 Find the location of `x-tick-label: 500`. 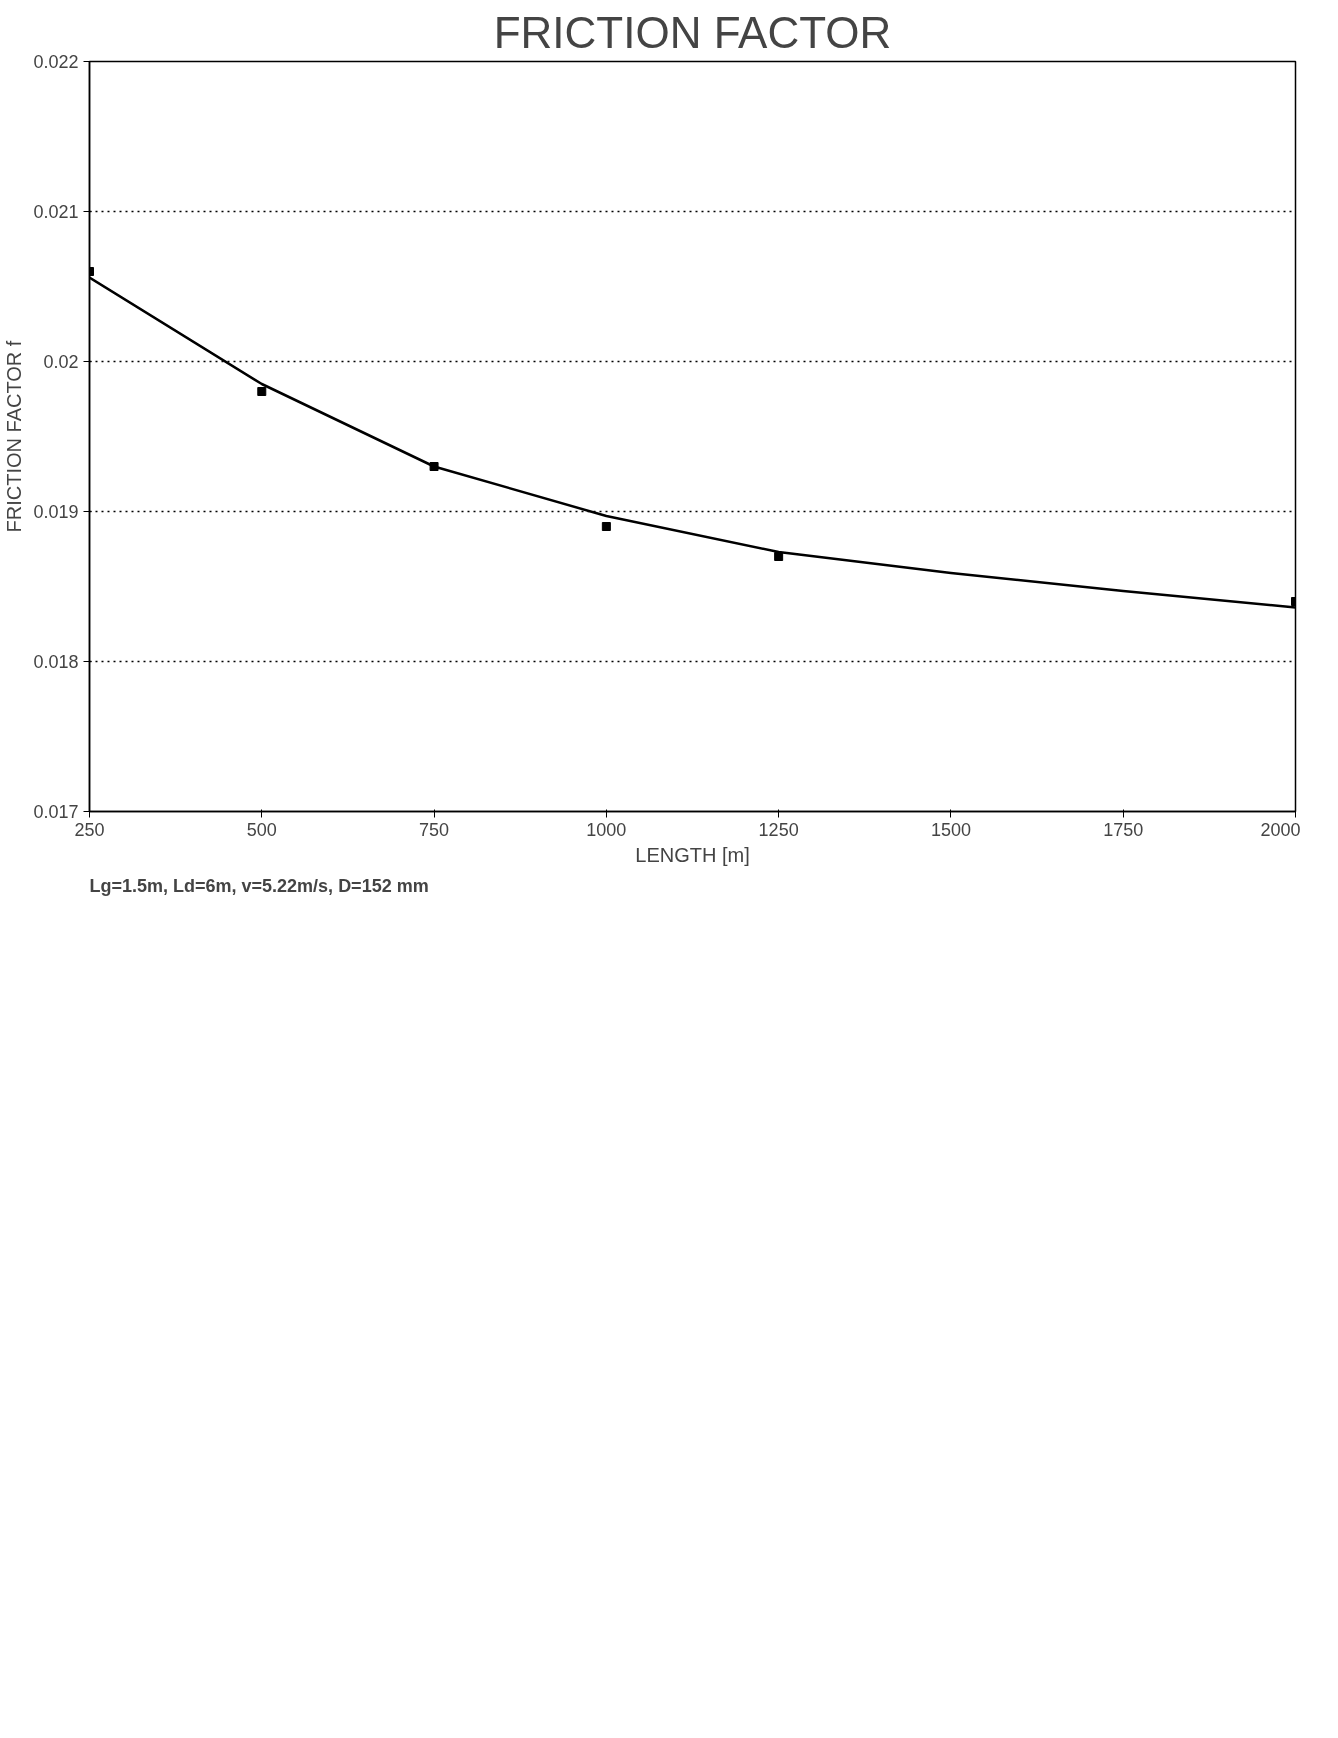

x-tick-label: 500 is located at coordinates (261, 829).